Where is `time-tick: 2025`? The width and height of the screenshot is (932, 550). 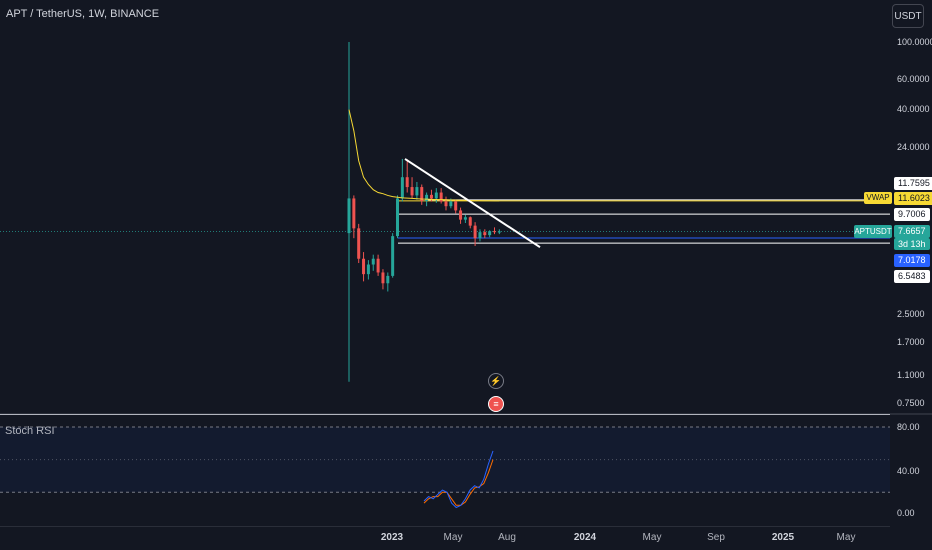
time-tick: 2025 is located at coordinates (783, 537).